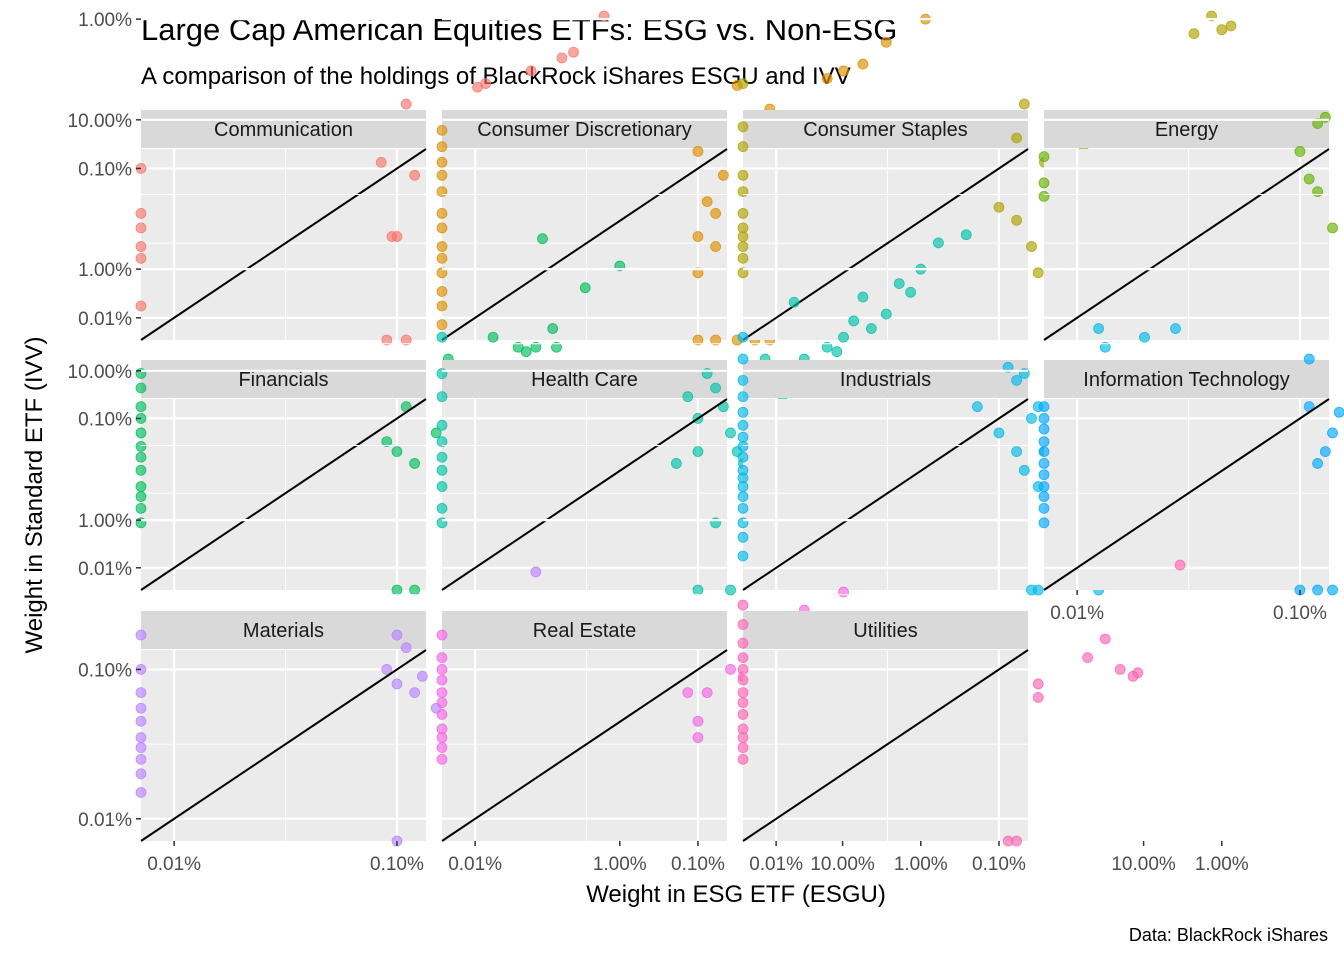 The width and height of the screenshot is (1344, 960). I want to click on x-tick-label: 0.10%, so click(698, 864).